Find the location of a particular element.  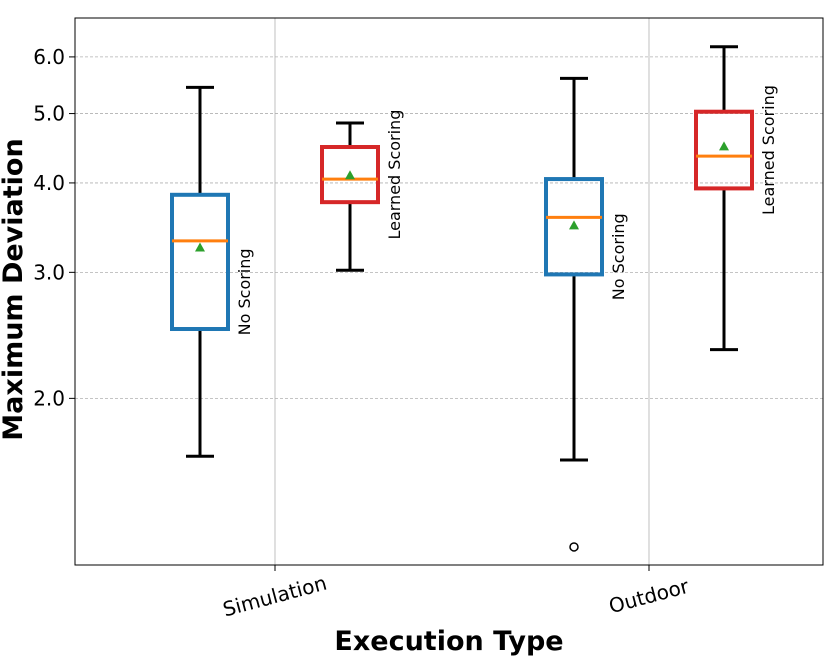

y-tick-label: 3.0 is located at coordinates (49, 272).